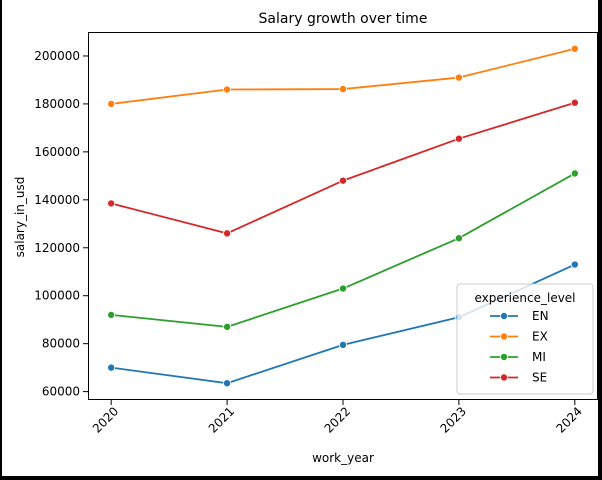  I want to click on y-tick-label: 200000, so click(57, 56).